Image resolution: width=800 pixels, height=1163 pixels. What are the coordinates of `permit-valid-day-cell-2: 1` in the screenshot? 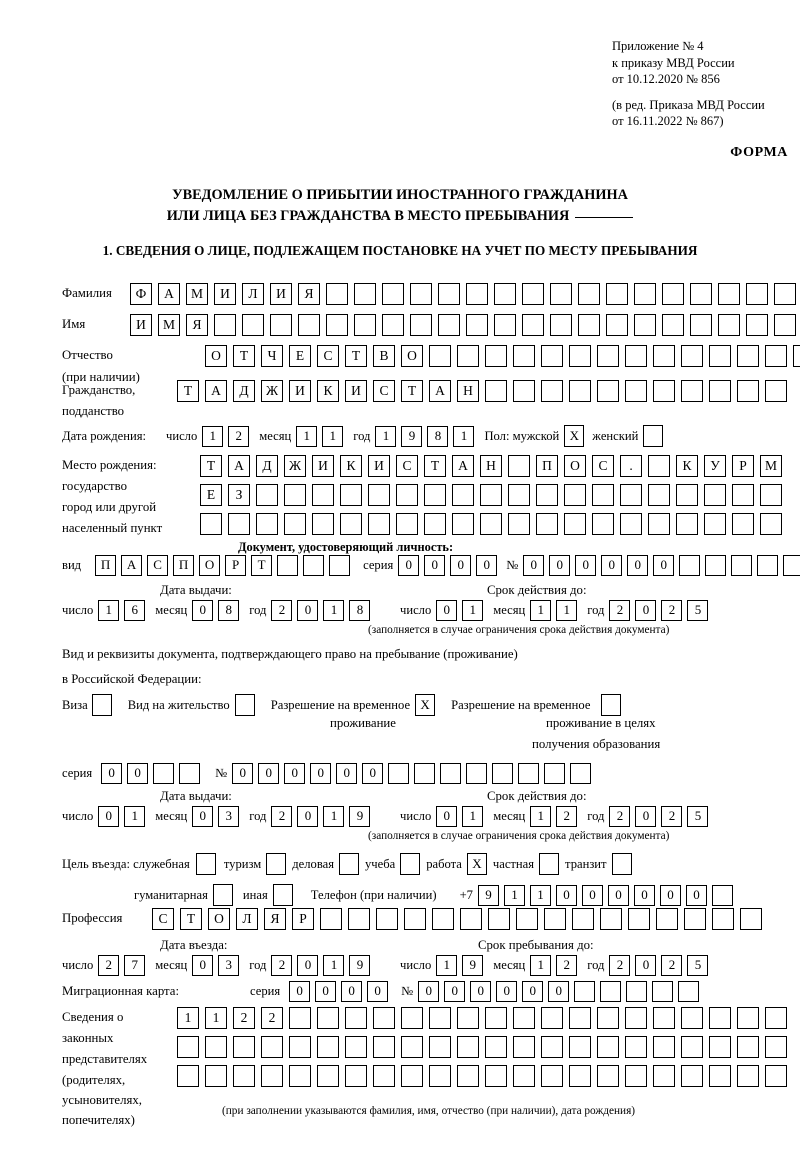 It's located at (473, 816).